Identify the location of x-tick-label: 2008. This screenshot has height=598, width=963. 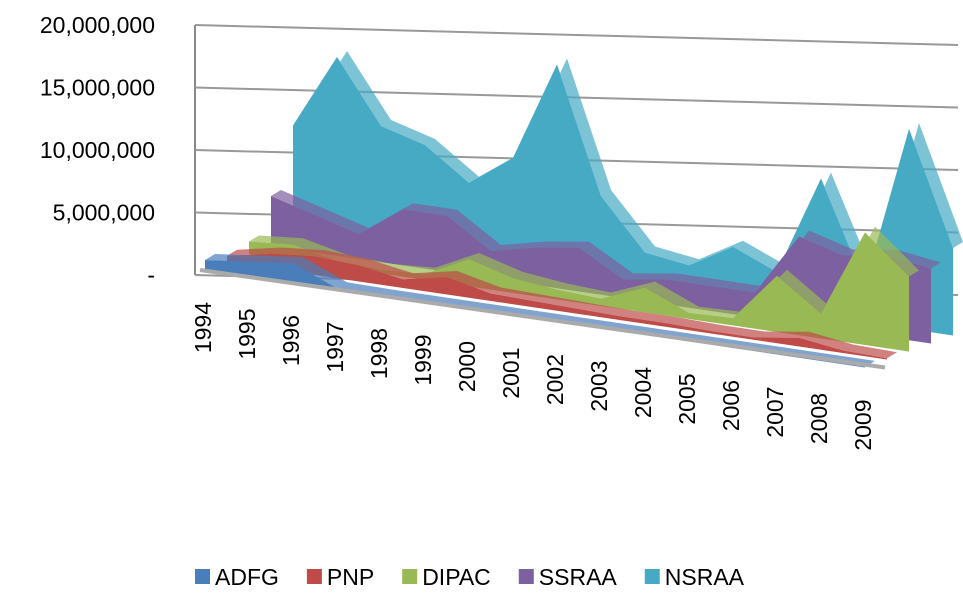
(819, 418).